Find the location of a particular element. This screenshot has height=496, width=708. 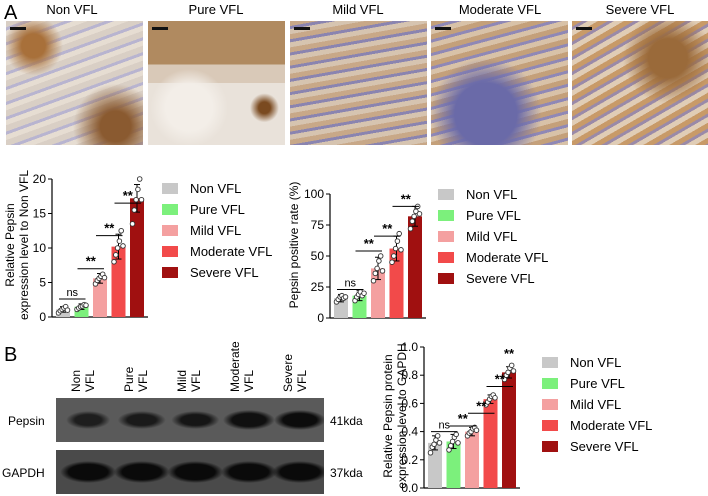

legend-item: Severe VFL is located at coordinates (217, 272).